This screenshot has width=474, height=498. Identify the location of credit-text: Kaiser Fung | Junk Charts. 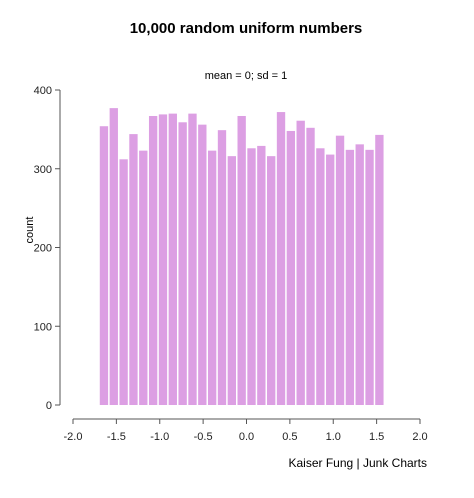
(357, 463).